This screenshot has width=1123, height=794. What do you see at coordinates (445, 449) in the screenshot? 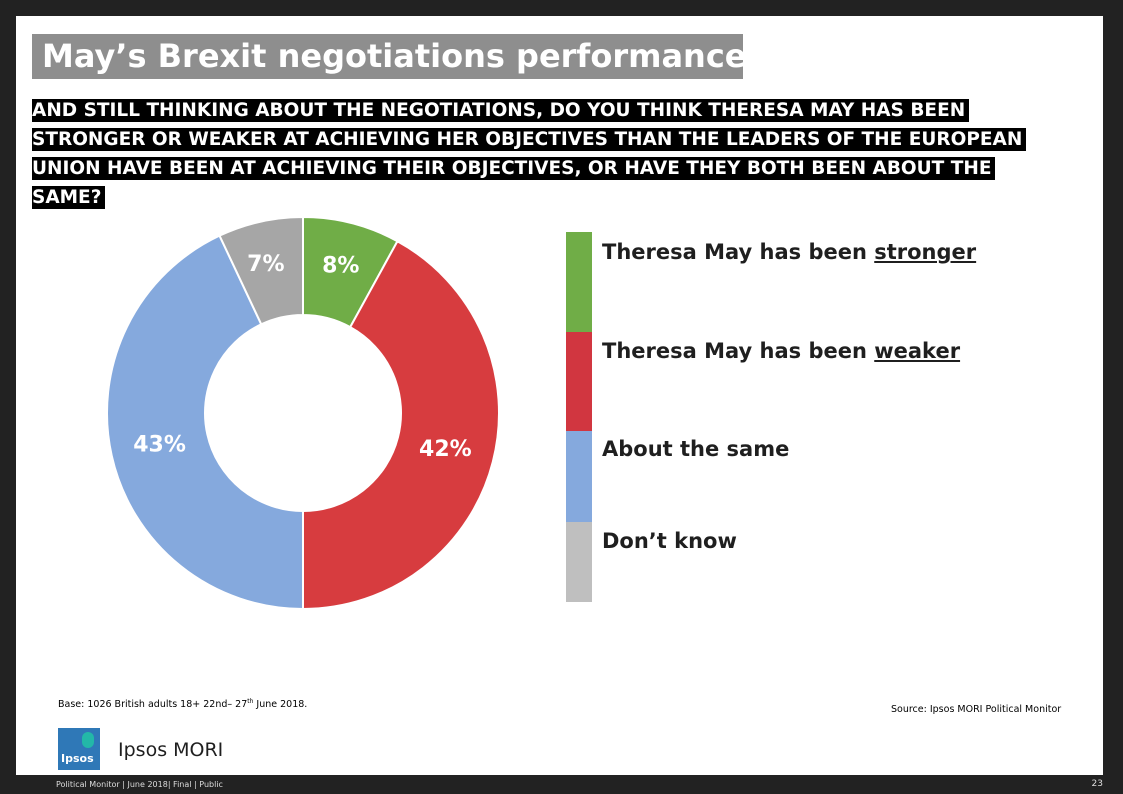
I see `data-label-weaker: 42%` at bounding box center [445, 449].